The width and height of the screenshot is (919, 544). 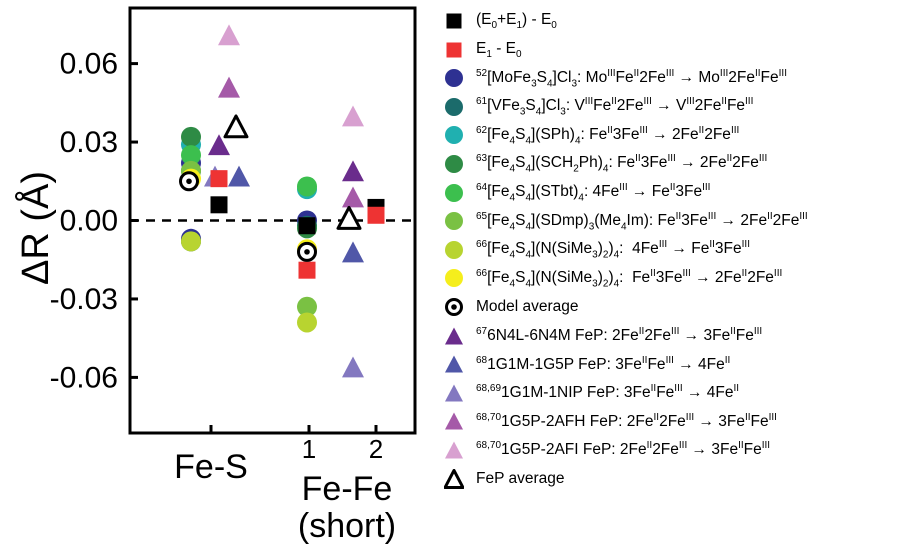 I want to click on y-tick-label: 0.00, so click(x=89, y=221).